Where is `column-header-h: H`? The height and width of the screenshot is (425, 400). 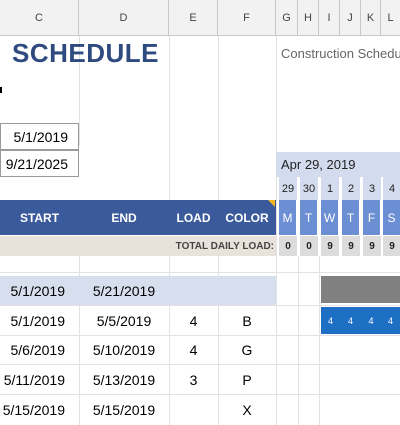
column-header-h: H is located at coordinates (308, 18).